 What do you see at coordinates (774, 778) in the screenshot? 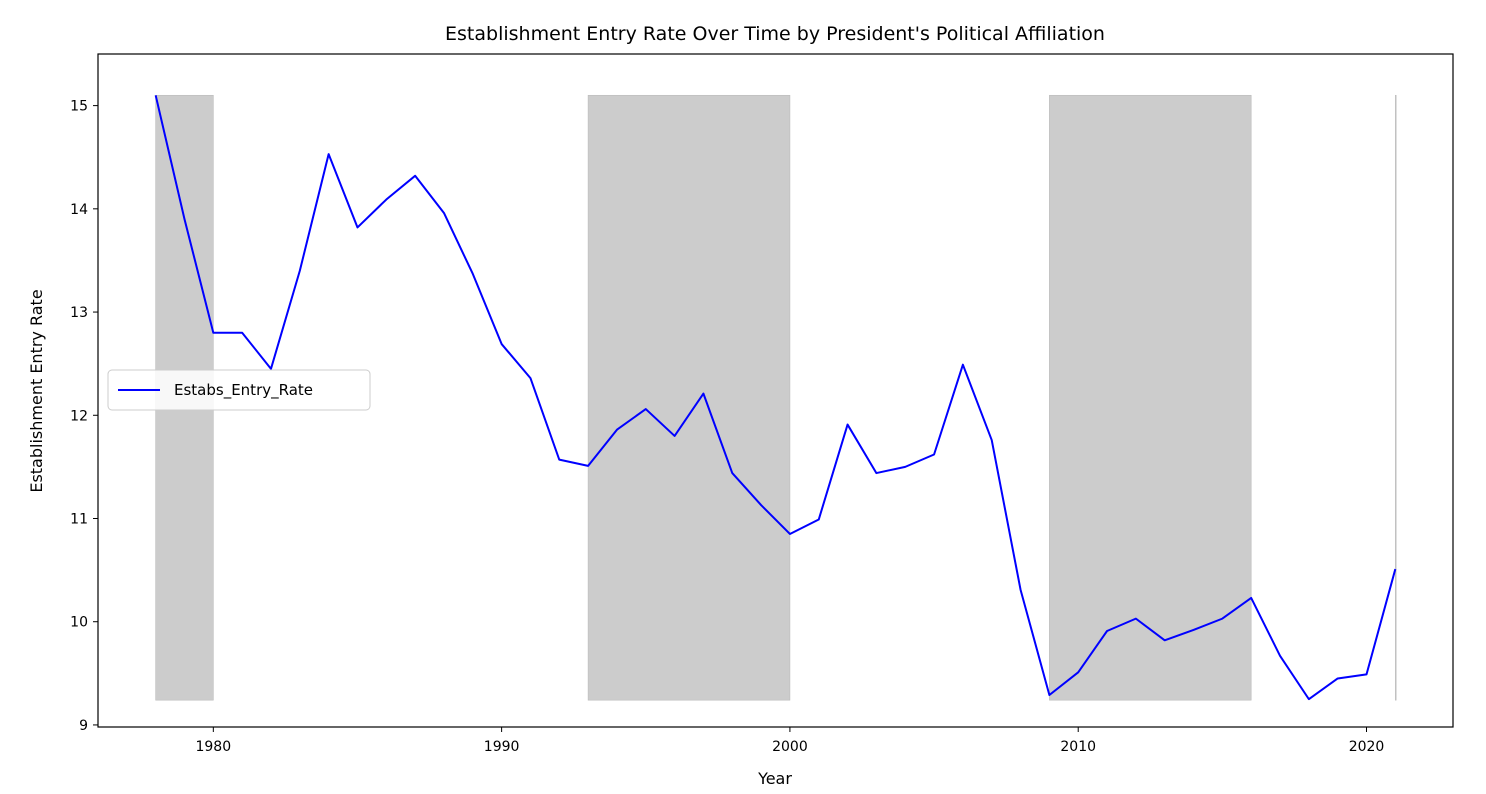
I see `x-axis-label: Year` at bounding box center [774, 778].